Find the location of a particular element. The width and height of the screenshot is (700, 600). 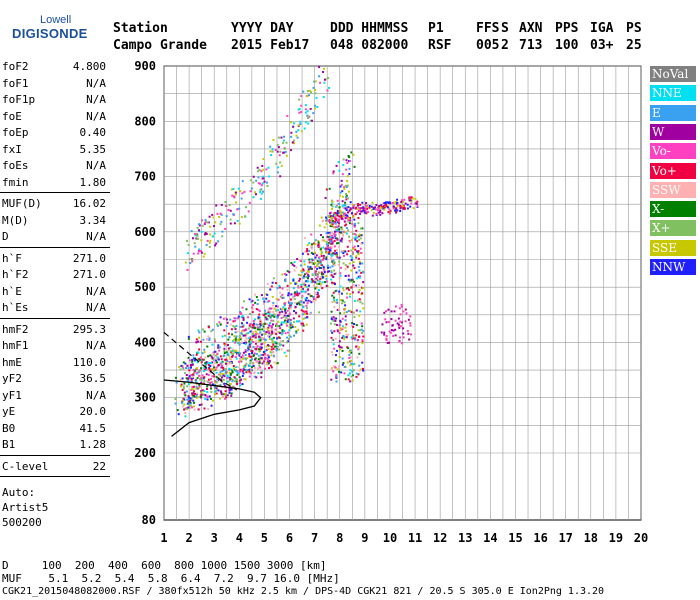

param-name: foF1 is located at coordinates (15, 83).